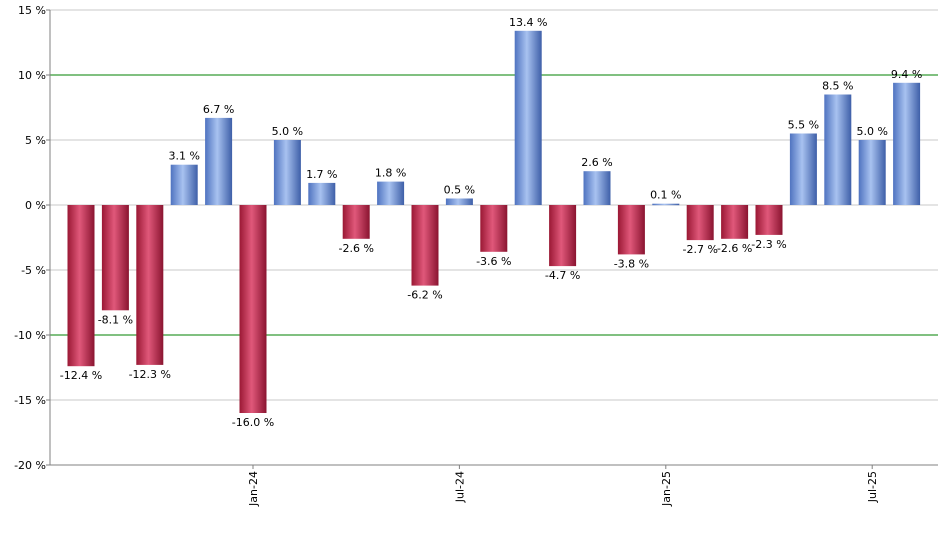 The width and height of the screenshot is (940, 550). Describe the element at coordinates (81, 375) in the screenshot. I see `data-label: -12.4 %` at that location.